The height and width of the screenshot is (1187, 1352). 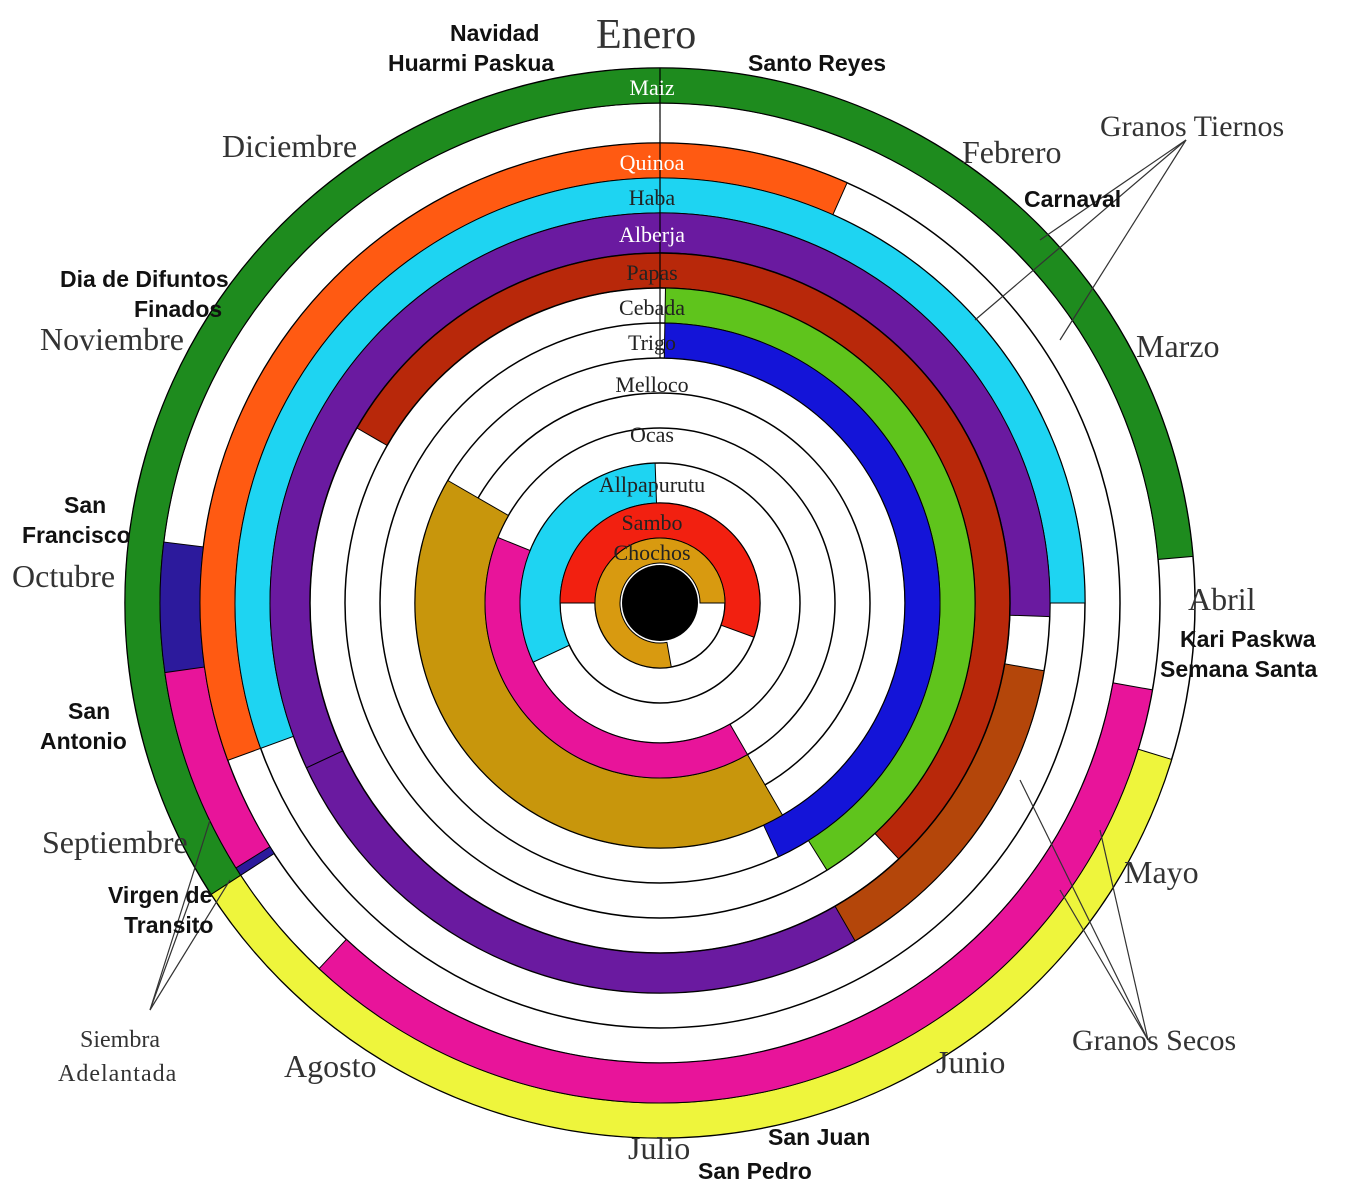 What do you see at coordinates (112, 339) in the screenshot?
I see `month-noviembre: Noviembre` at bounding box center [112, 339].